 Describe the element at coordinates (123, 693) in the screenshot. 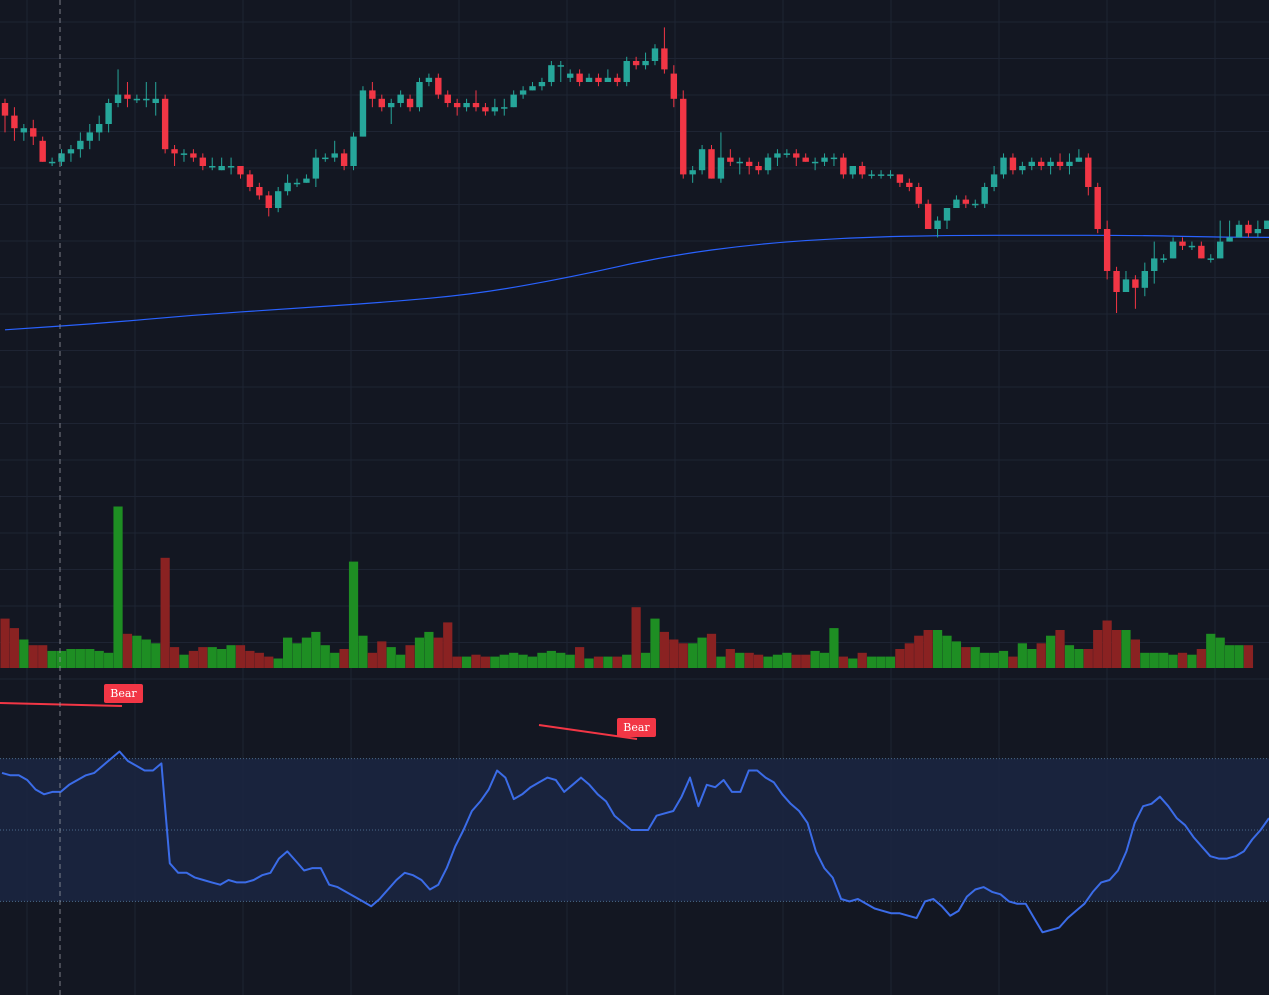

I see `divergence-tag-1-label: Bear` at that location.